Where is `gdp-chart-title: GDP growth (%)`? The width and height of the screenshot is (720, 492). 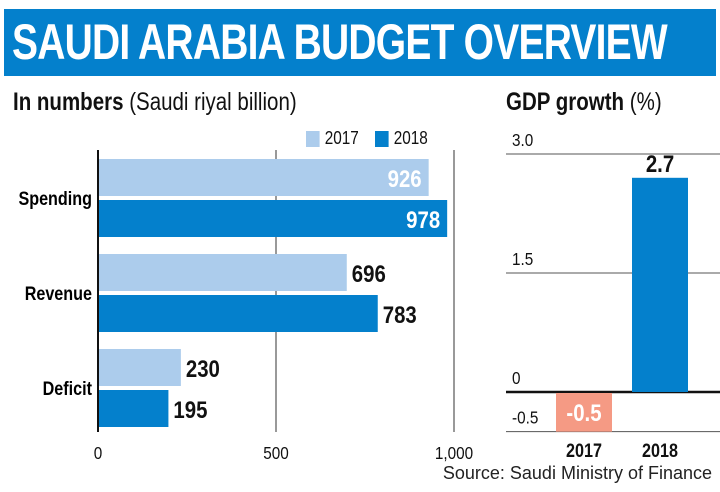 gdp-chart-title: GDP growth (%) is located at coordinates (584, 102).